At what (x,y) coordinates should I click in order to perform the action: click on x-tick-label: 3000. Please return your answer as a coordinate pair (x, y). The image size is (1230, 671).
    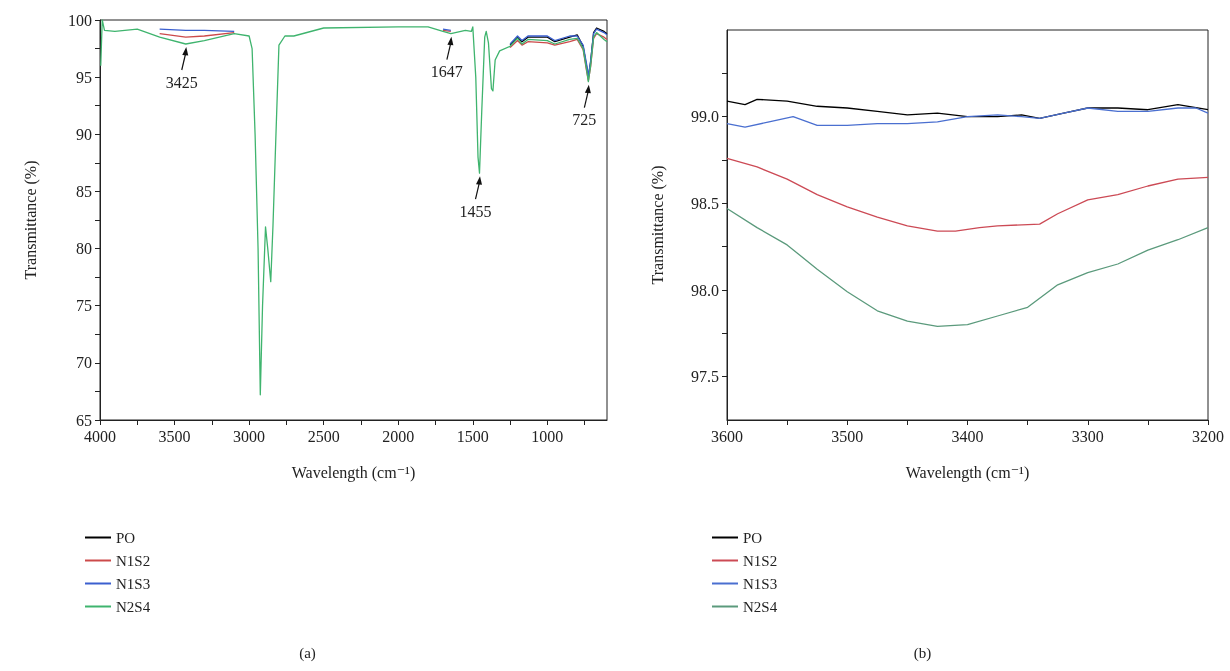
    Looking at the image, I should click on (249, 436).